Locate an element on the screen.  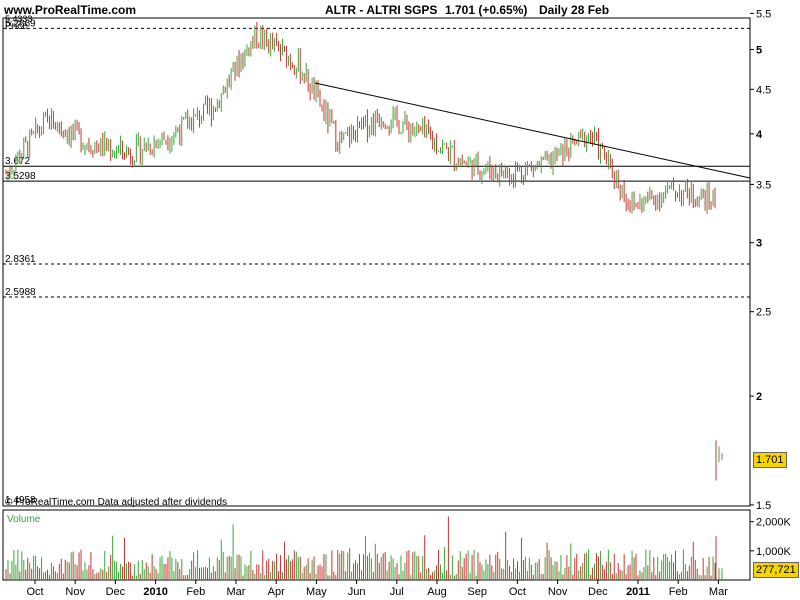
last-volume-badge: 277,721 is located at coordinates (776, 570).